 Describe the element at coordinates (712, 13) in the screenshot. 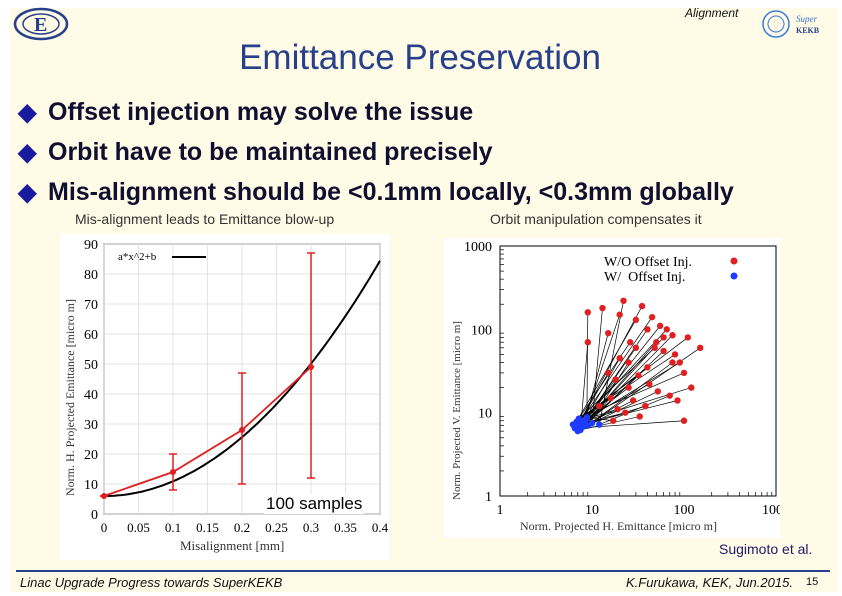

I see `header-section-tag: Alignment` at that location.